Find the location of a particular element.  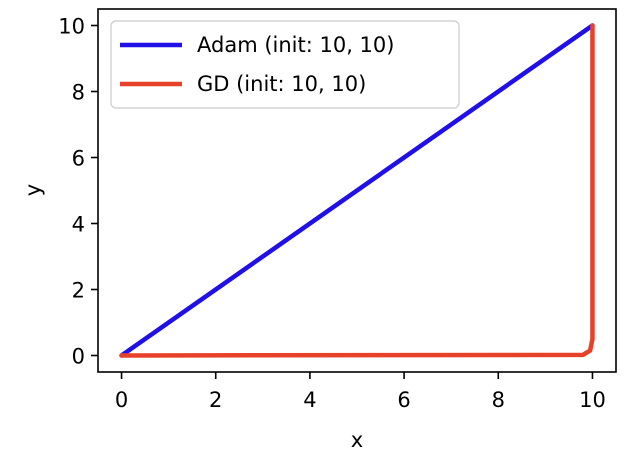

x-tick-label: 8 is located at coordinates (498, 400).